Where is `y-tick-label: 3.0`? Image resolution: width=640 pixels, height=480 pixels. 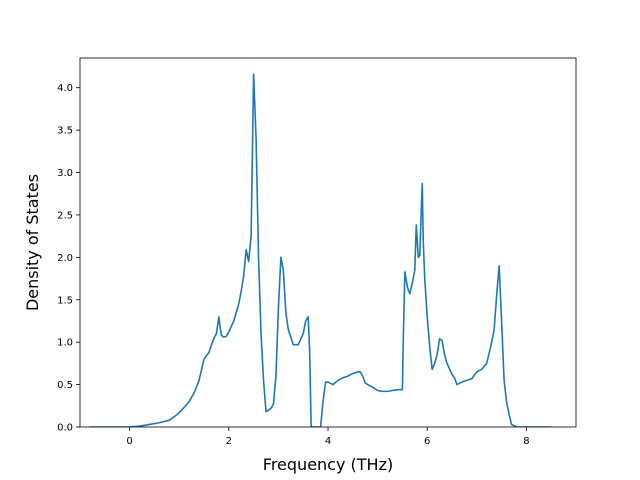 y-tick-label: 3.0 is located at coordinates (65, 173).